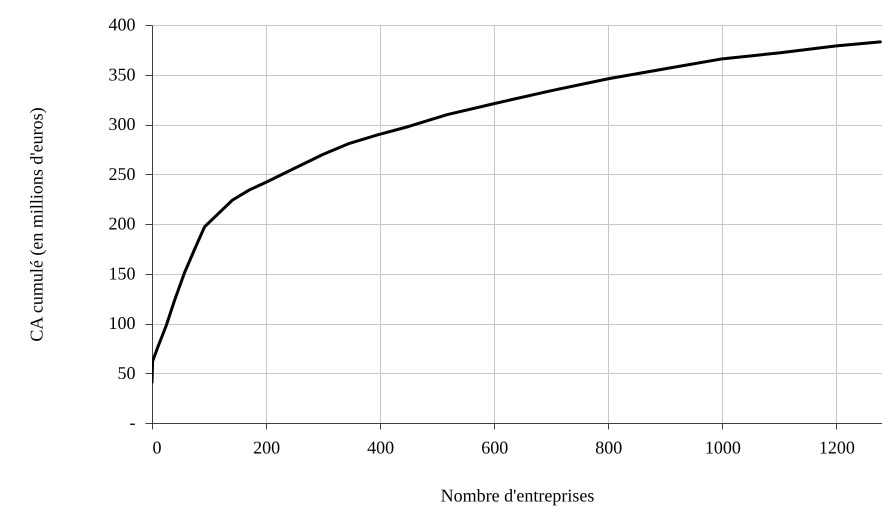 This screenshot has width=882, height=524. Describe the element at coordinates (133, 422) in the screenshot. I see `y-tick-label: -` at that location.